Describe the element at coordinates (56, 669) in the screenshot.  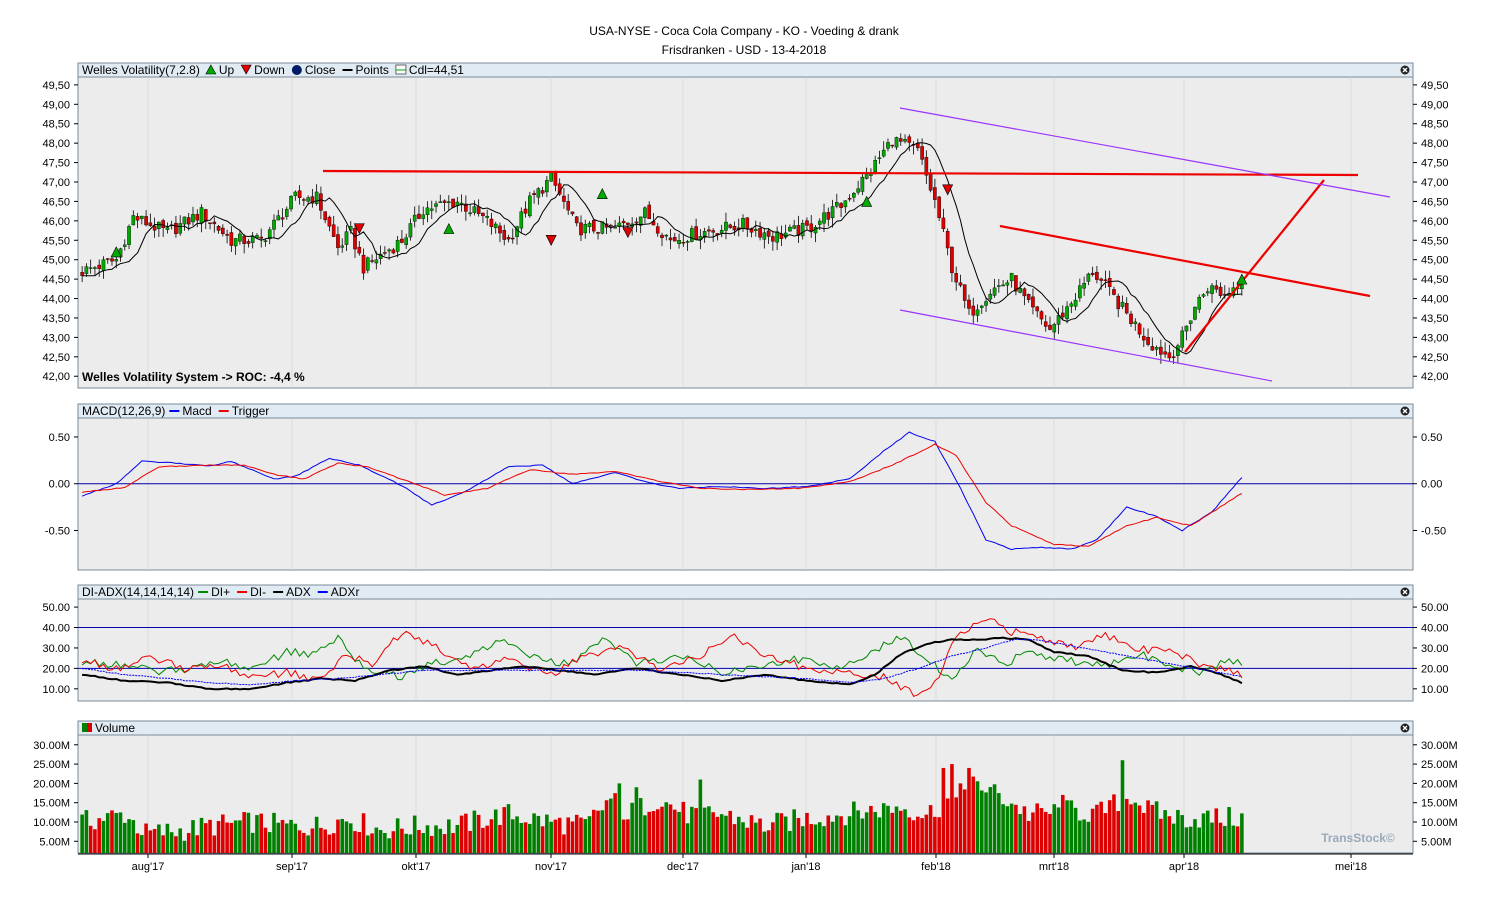
I see `y-tick-label: 20.00` at that location.